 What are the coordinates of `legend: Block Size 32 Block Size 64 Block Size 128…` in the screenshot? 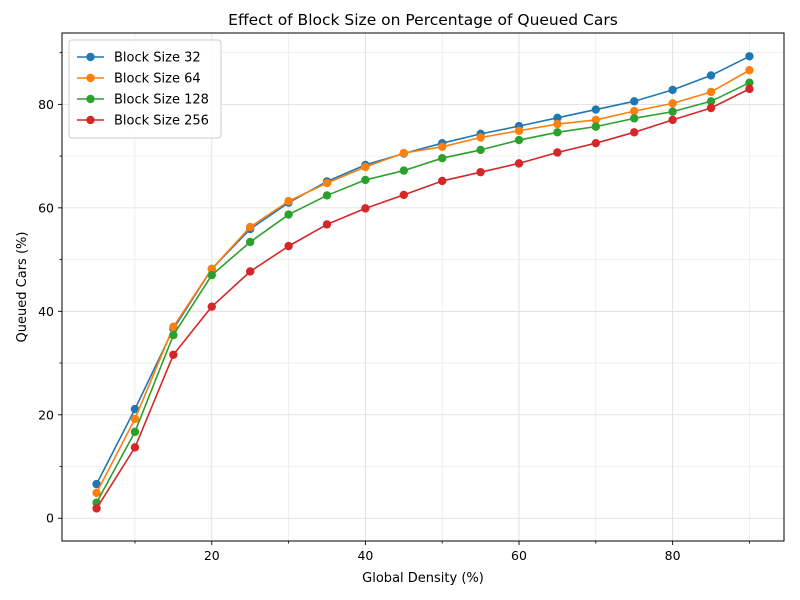 It's located at (145, 89).